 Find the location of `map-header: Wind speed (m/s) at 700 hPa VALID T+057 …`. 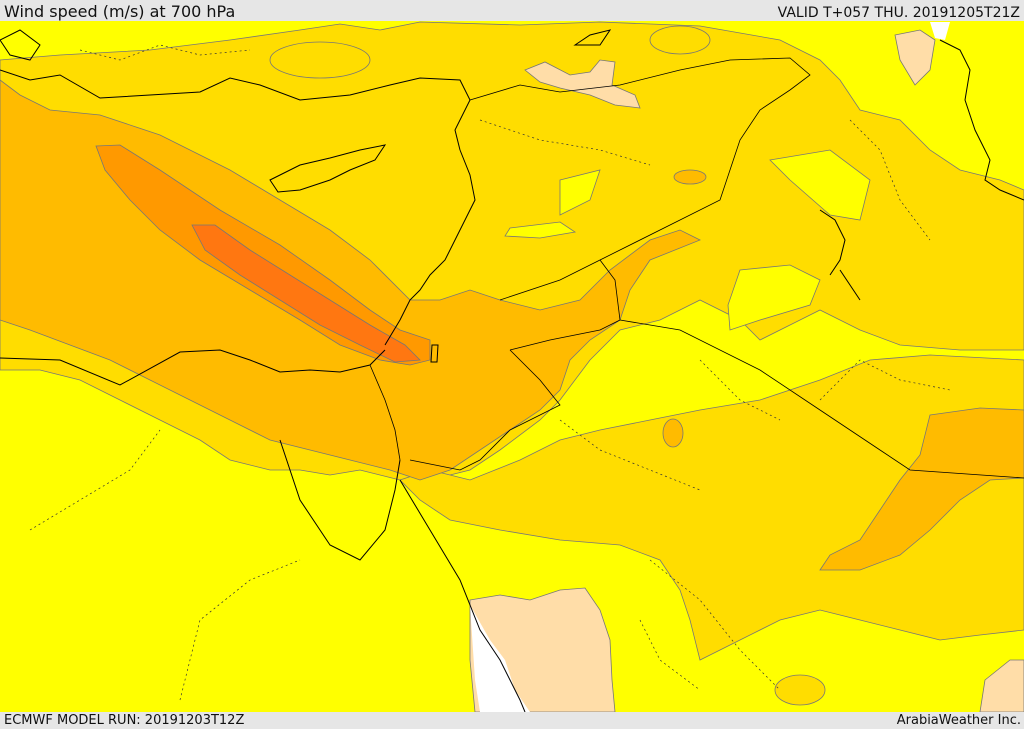

map-header: Wind speed (m/s) at 700 hPa VALID T+057 … is located at coordinates (512, 10).